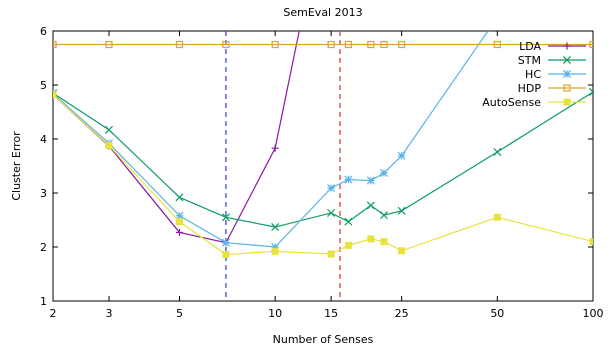 Image resolution: width=613 pixels, height=354 pixels. I want to click on x-tick-label: 100, so click(593, 313).